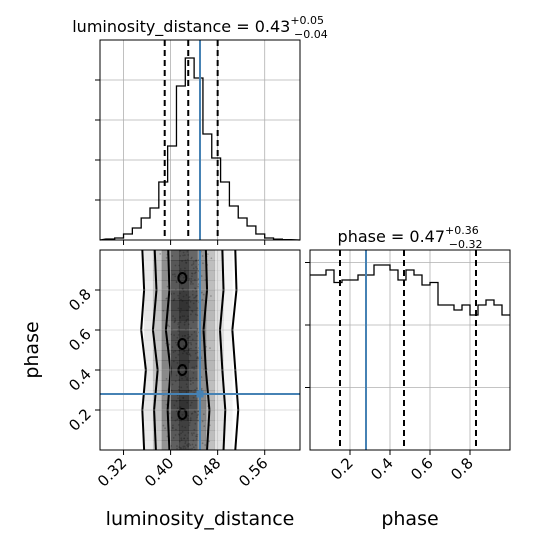  I want to click on x-tick-label-0: 0.2, so click(342, 469).